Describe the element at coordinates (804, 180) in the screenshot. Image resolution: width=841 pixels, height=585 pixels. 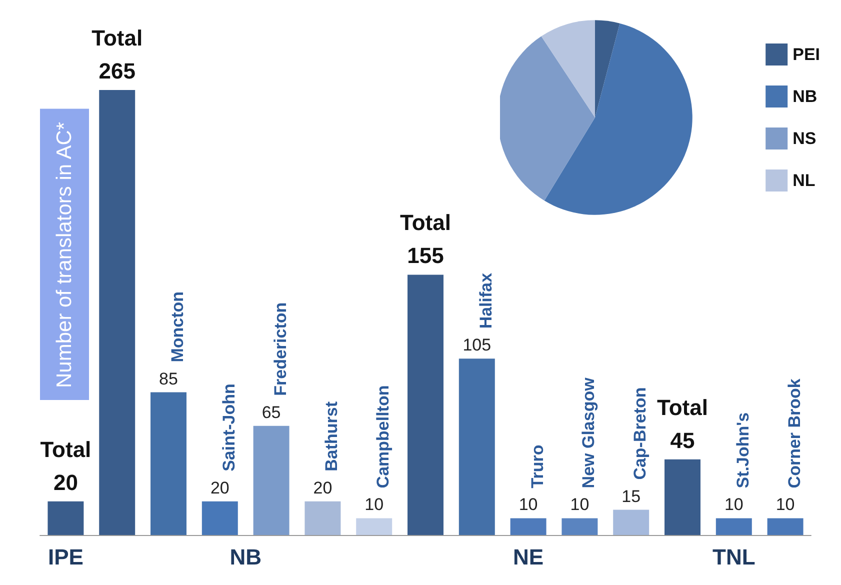
I see `legend-label: NL` at that location.